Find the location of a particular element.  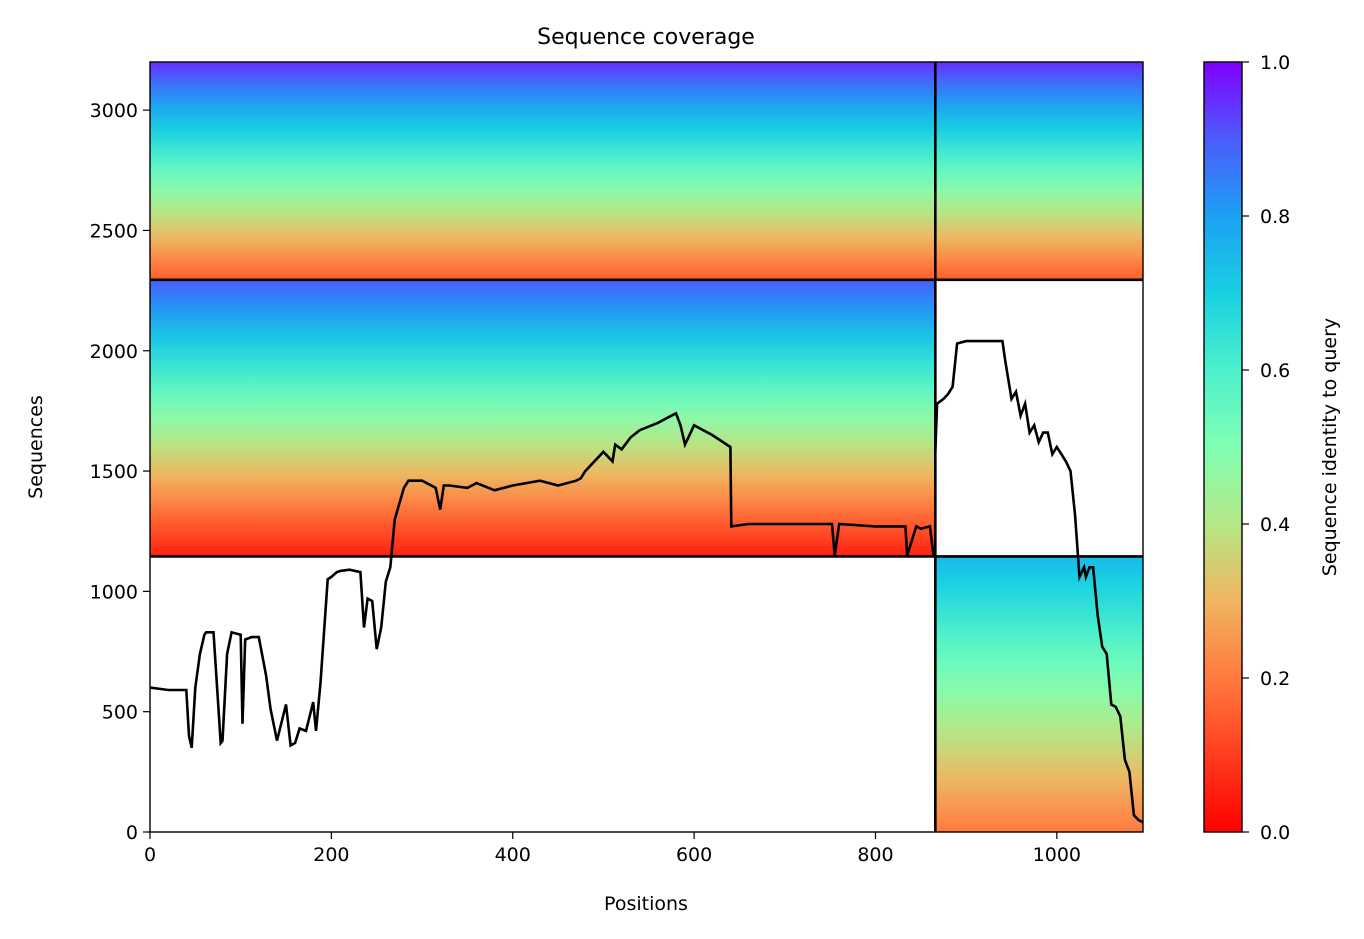

x-tick-label: 400 is located at coordinates (513, 855).